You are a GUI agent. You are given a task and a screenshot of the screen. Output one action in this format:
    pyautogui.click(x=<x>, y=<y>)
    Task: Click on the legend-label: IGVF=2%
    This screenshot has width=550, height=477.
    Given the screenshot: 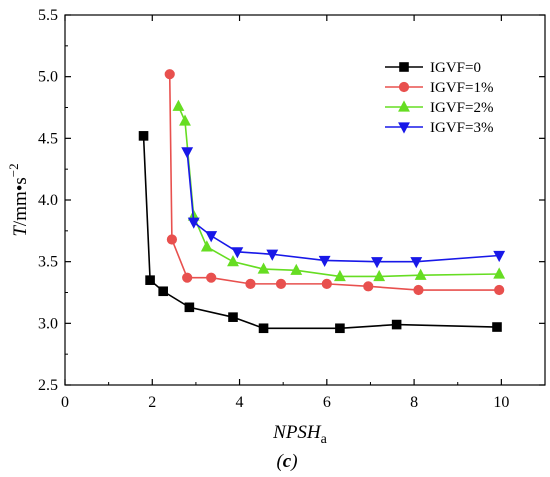 What is the action you would take?
    pyautogui.click(x=461, y=108)
    